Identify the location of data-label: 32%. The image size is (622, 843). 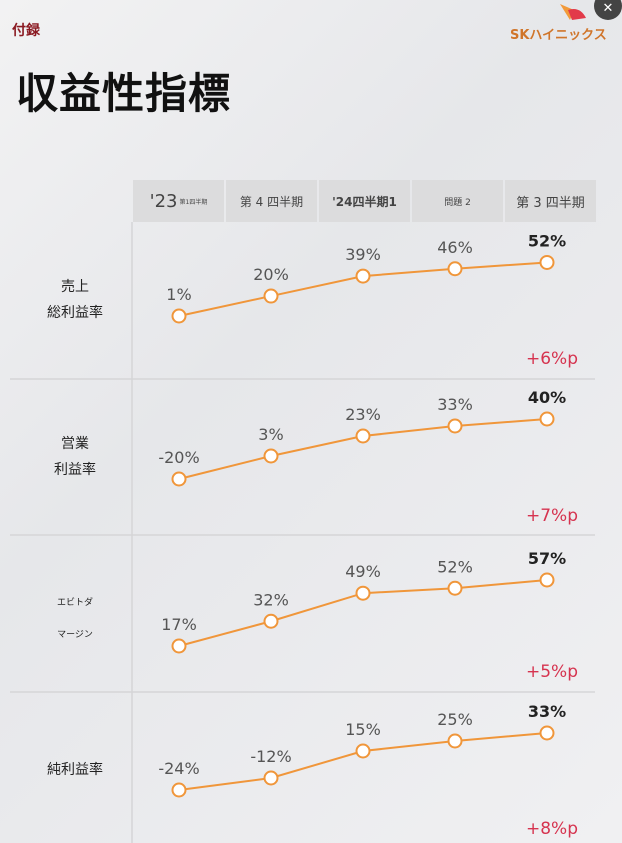
(271, 599).